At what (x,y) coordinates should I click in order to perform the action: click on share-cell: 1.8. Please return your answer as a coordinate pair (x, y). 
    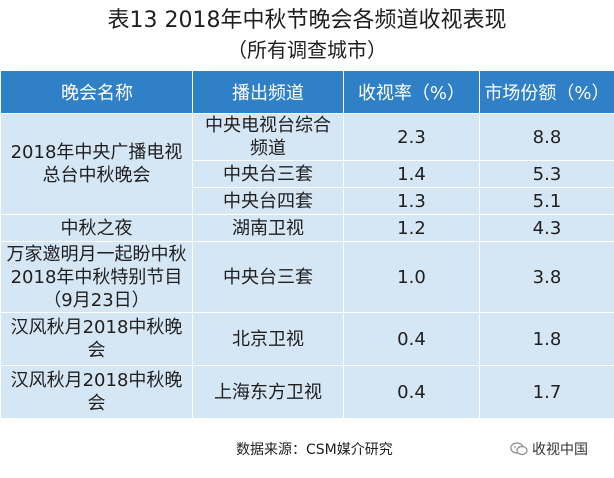
    Looking at the image, I should click on (546, 339).